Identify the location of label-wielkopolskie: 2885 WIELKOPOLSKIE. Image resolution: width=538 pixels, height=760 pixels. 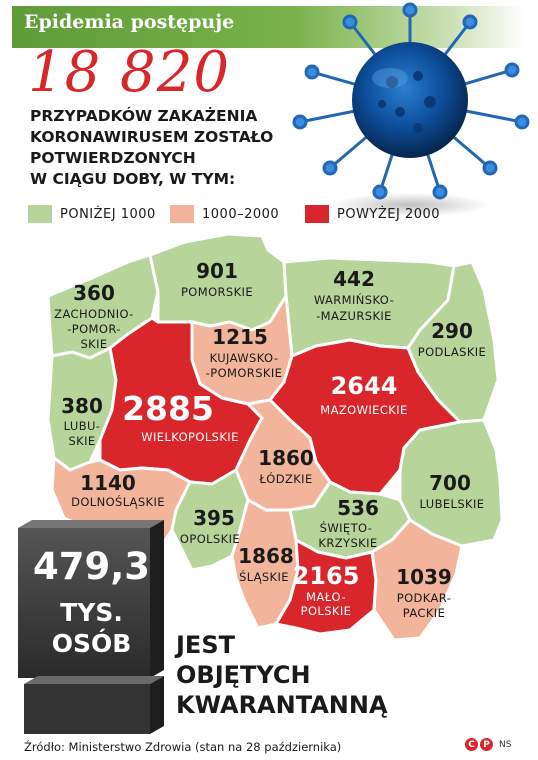
(180, 416).